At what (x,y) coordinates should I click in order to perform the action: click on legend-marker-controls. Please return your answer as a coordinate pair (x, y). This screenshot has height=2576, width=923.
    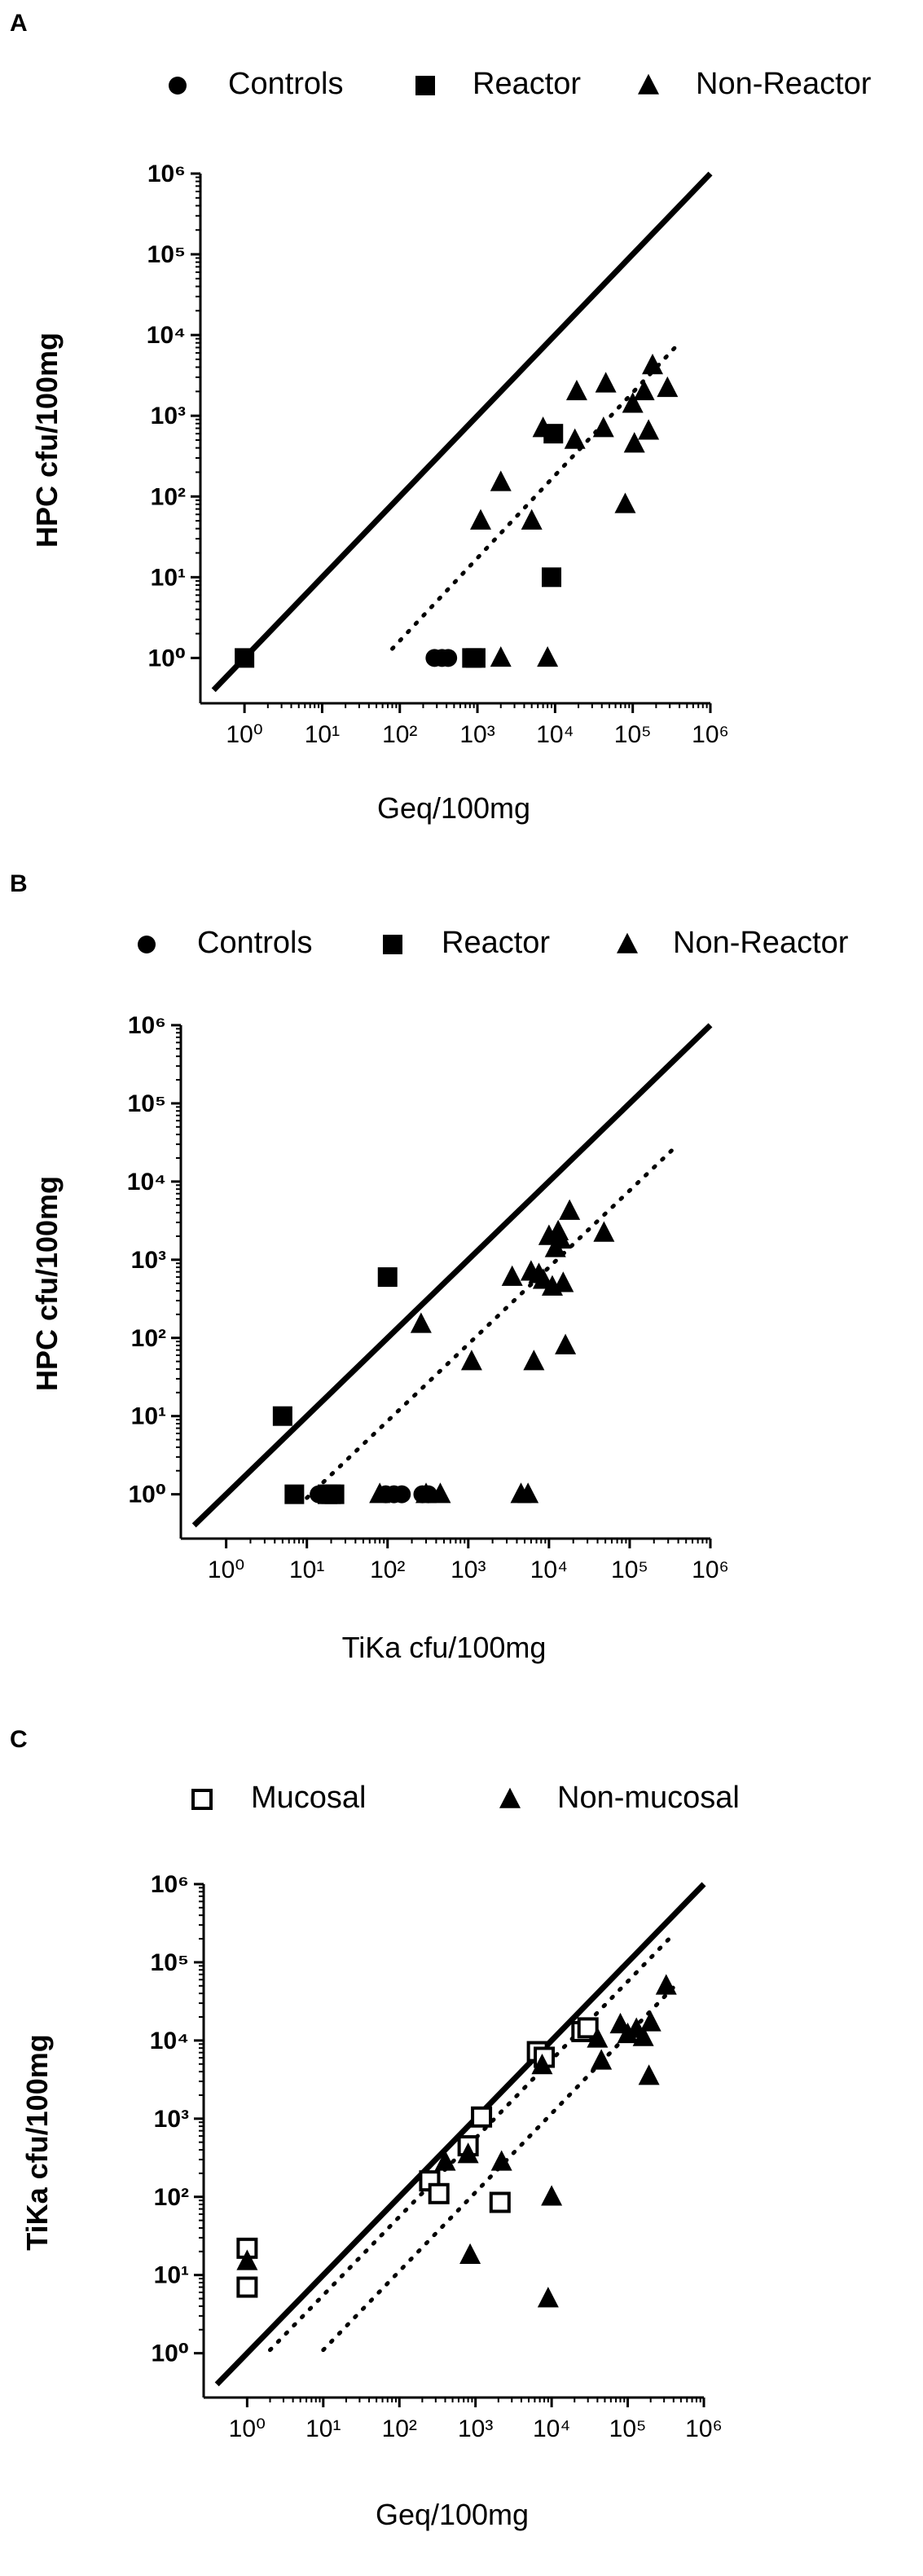
    Looking at the image, I should click on (147, 944).